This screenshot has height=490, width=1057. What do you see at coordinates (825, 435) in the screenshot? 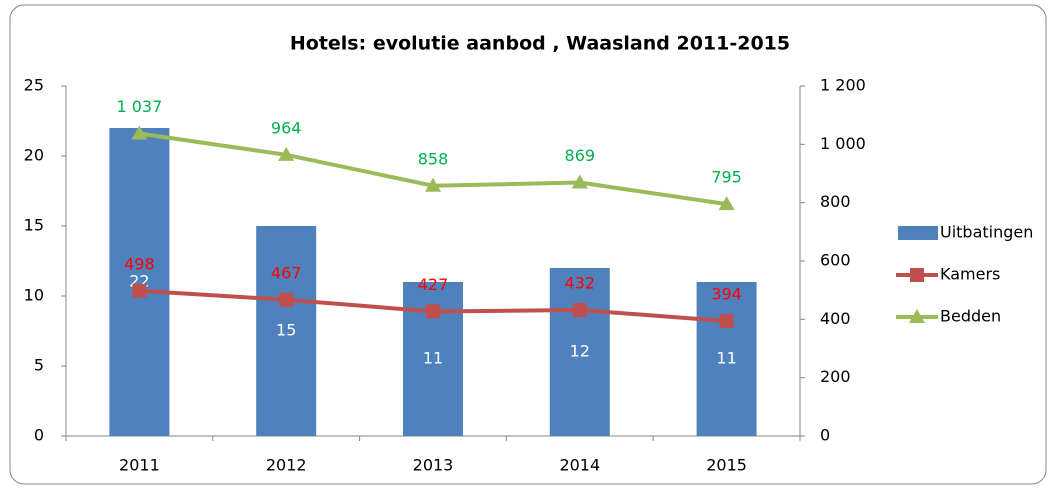
I see `y2-tick-label: 0` at bounding box center [825, 435].